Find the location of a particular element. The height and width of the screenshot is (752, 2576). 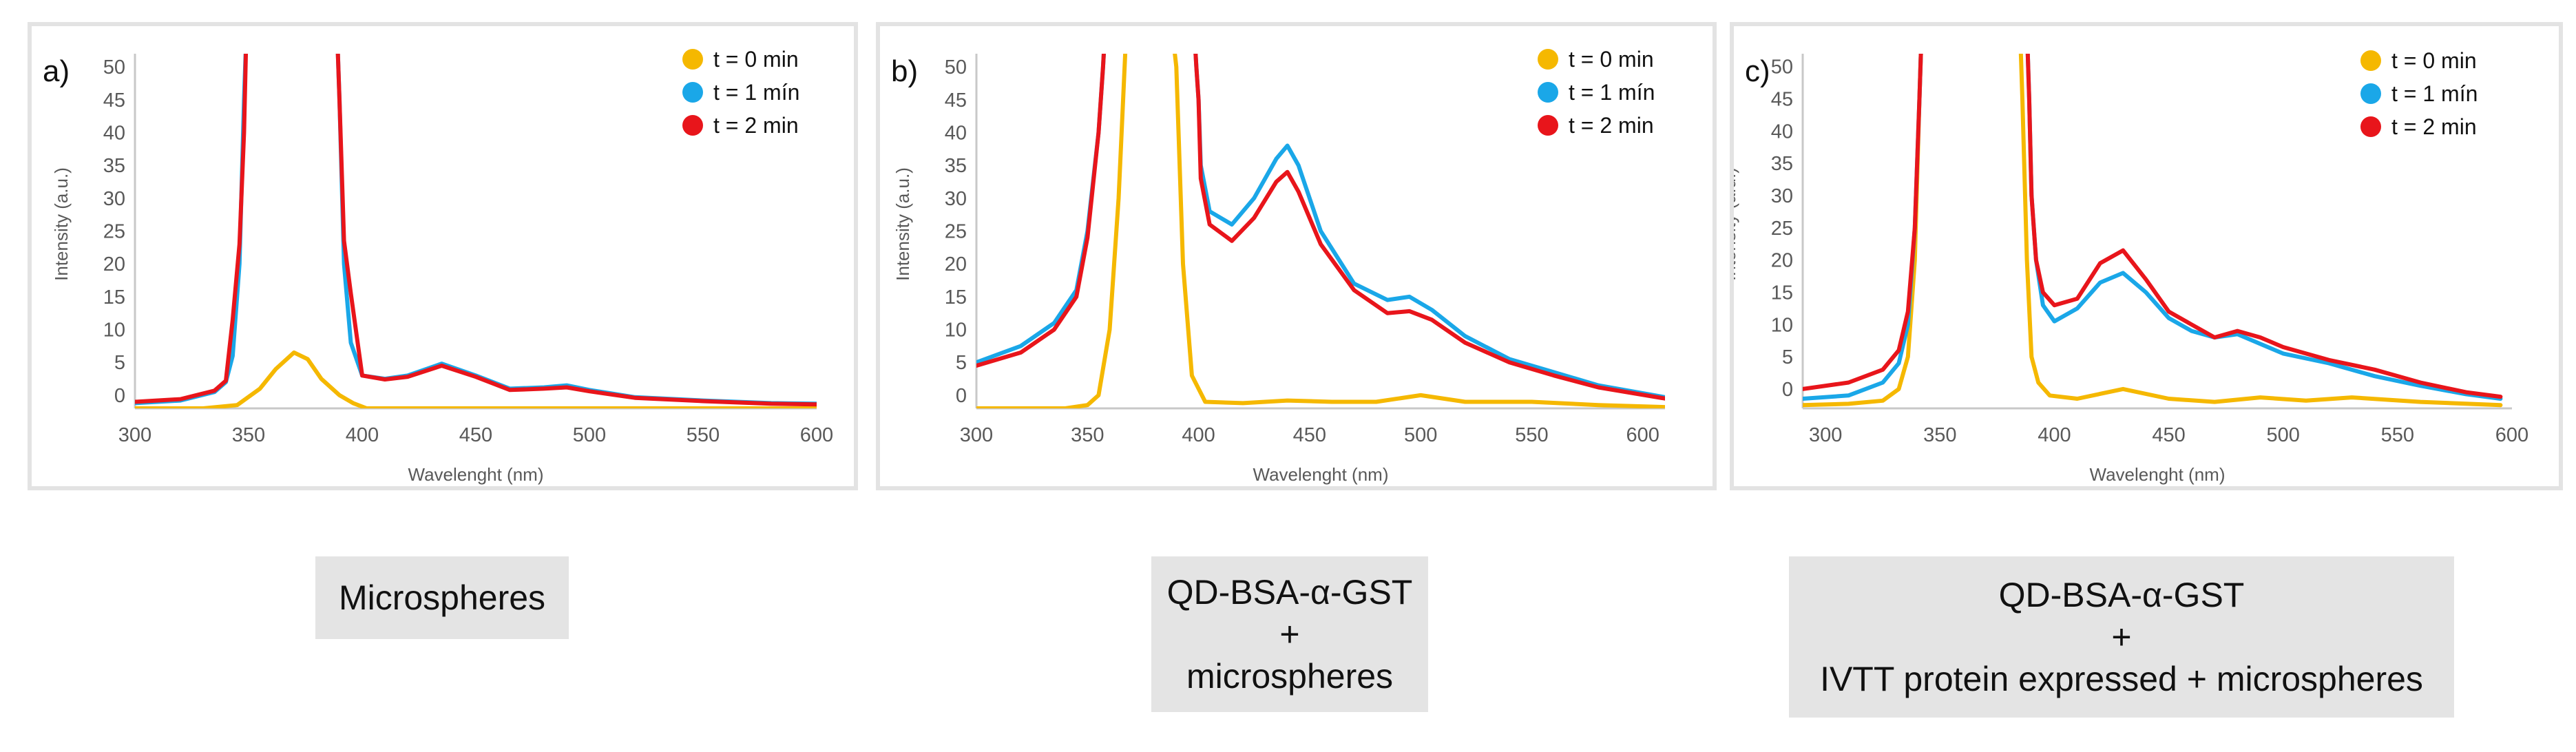

caption-a-line: Microspheres is located at coordinates (442, 597).